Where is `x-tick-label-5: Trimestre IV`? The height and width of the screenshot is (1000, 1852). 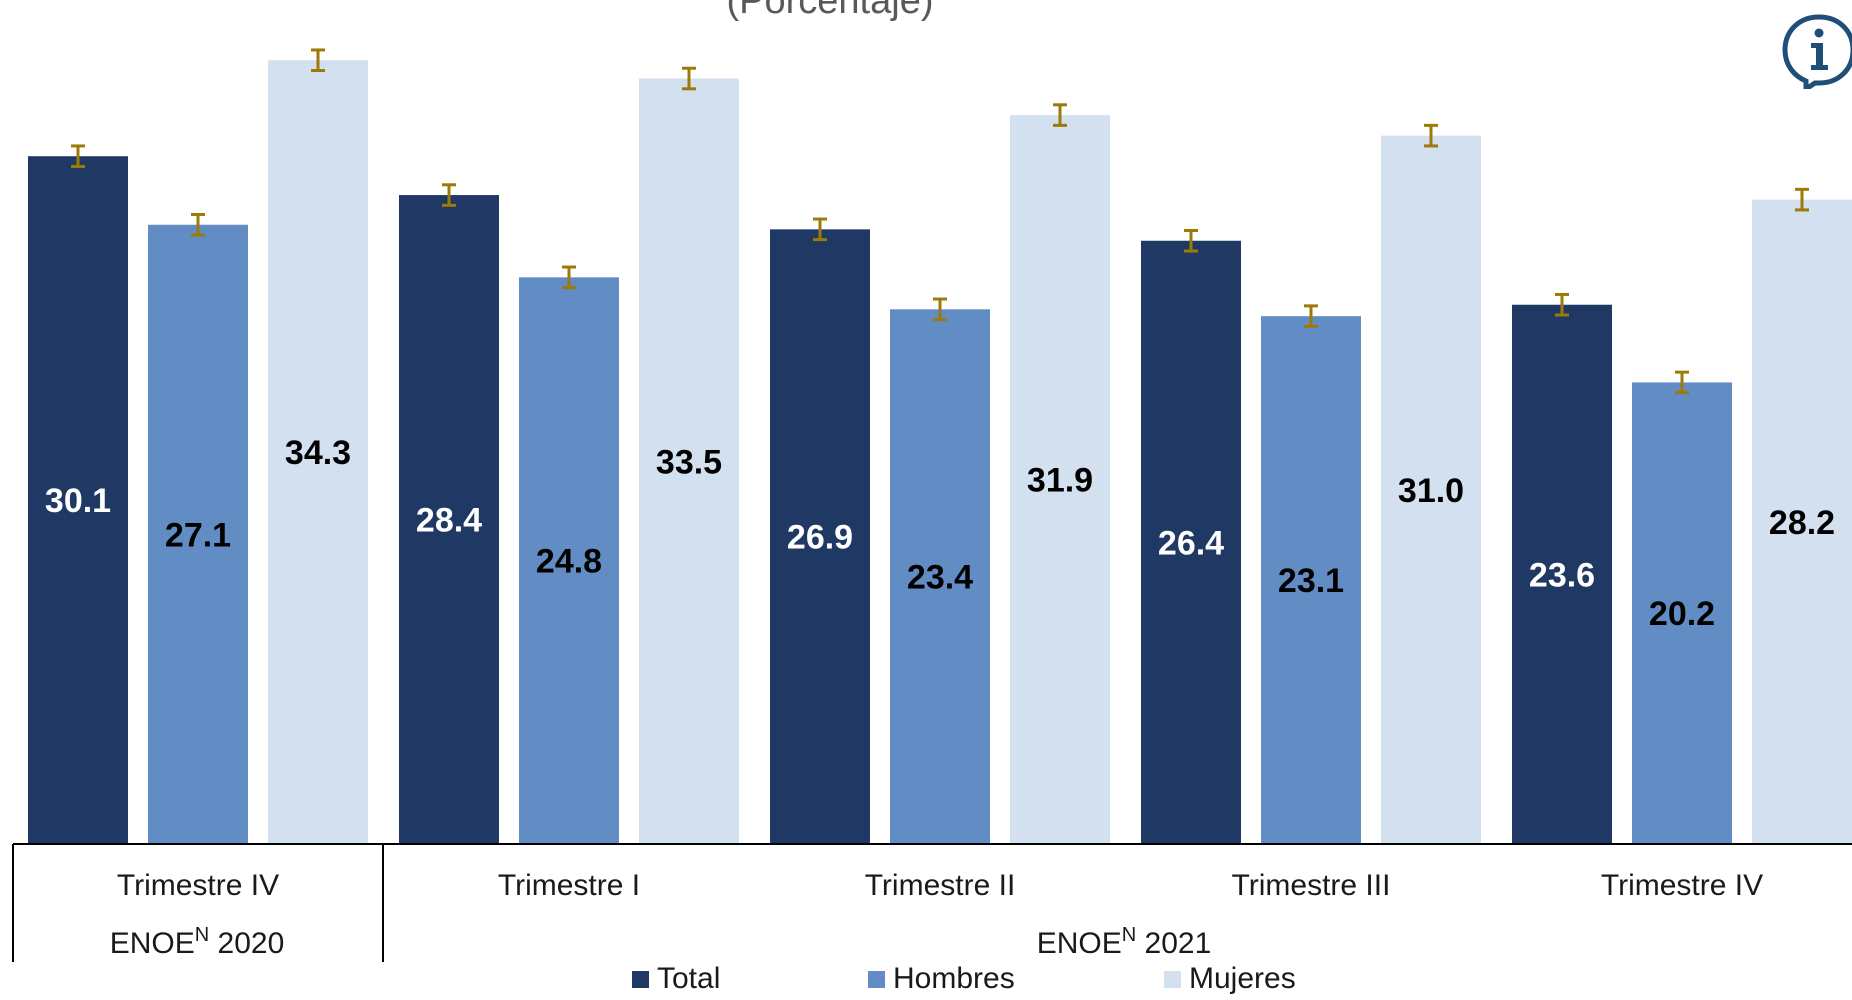 x-tick-label-5: Trimestre IV is located at coordinates (1682, 885).